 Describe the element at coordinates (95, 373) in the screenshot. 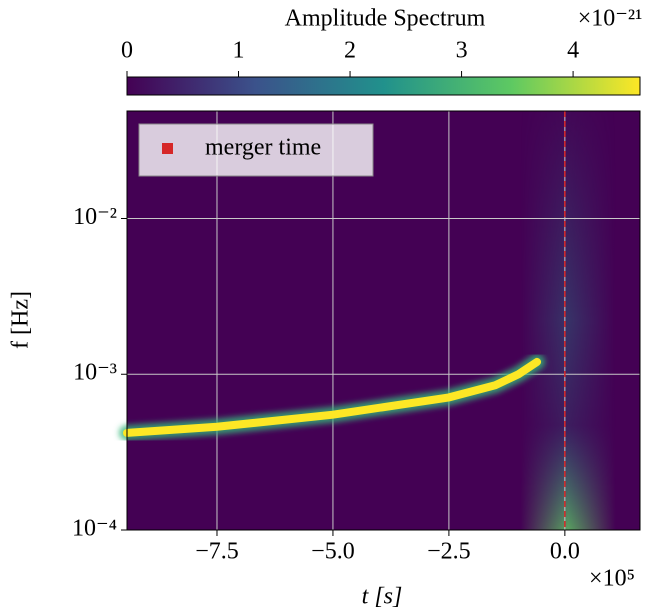

I see `y-tick-label: 10⁻³` at that location.